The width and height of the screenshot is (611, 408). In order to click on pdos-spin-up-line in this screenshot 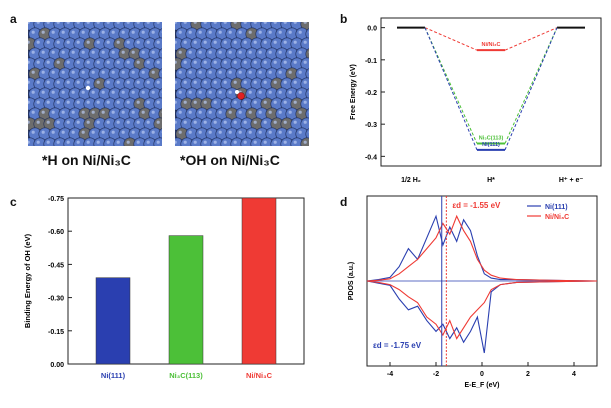, I will do `click(482, 248)`.